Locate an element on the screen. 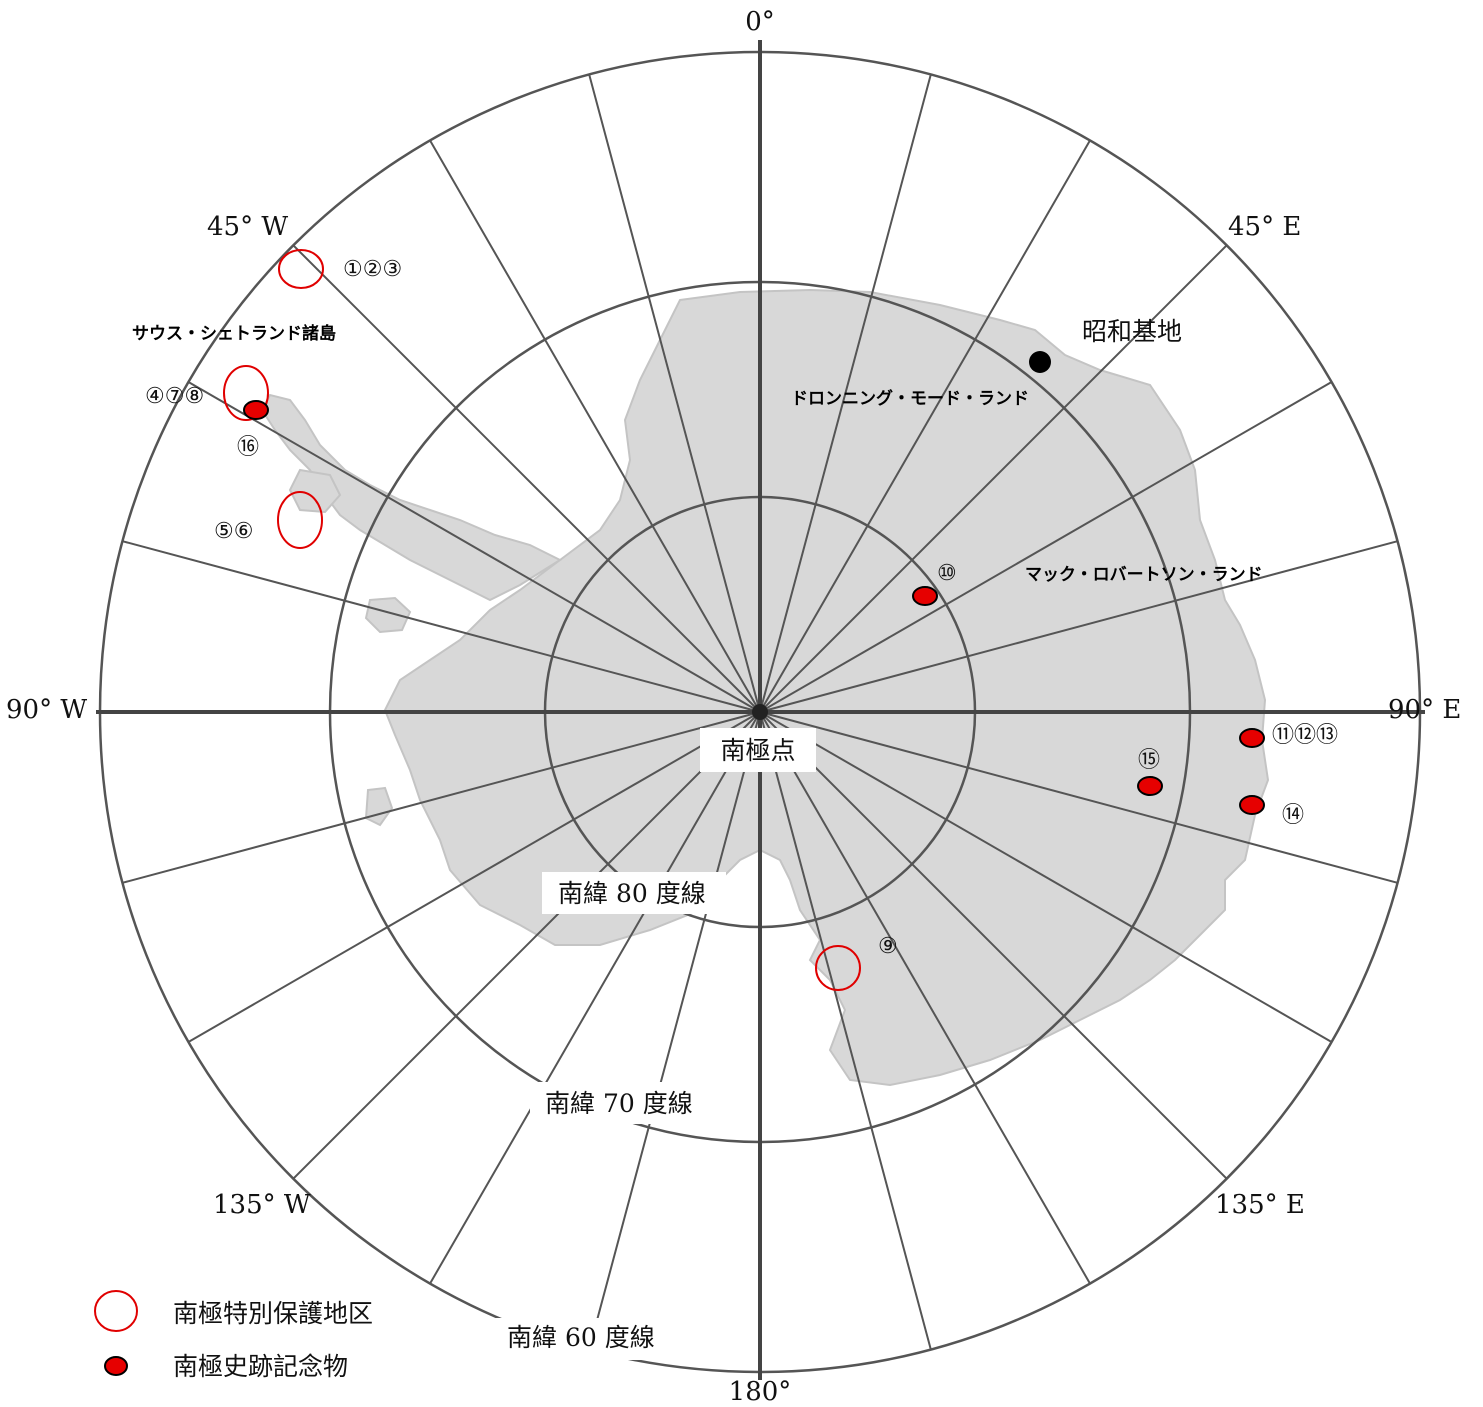 The width and height of the screenshot is (1483, 1407). legend-protected-area-icon is located at coordinates (116, 1311).